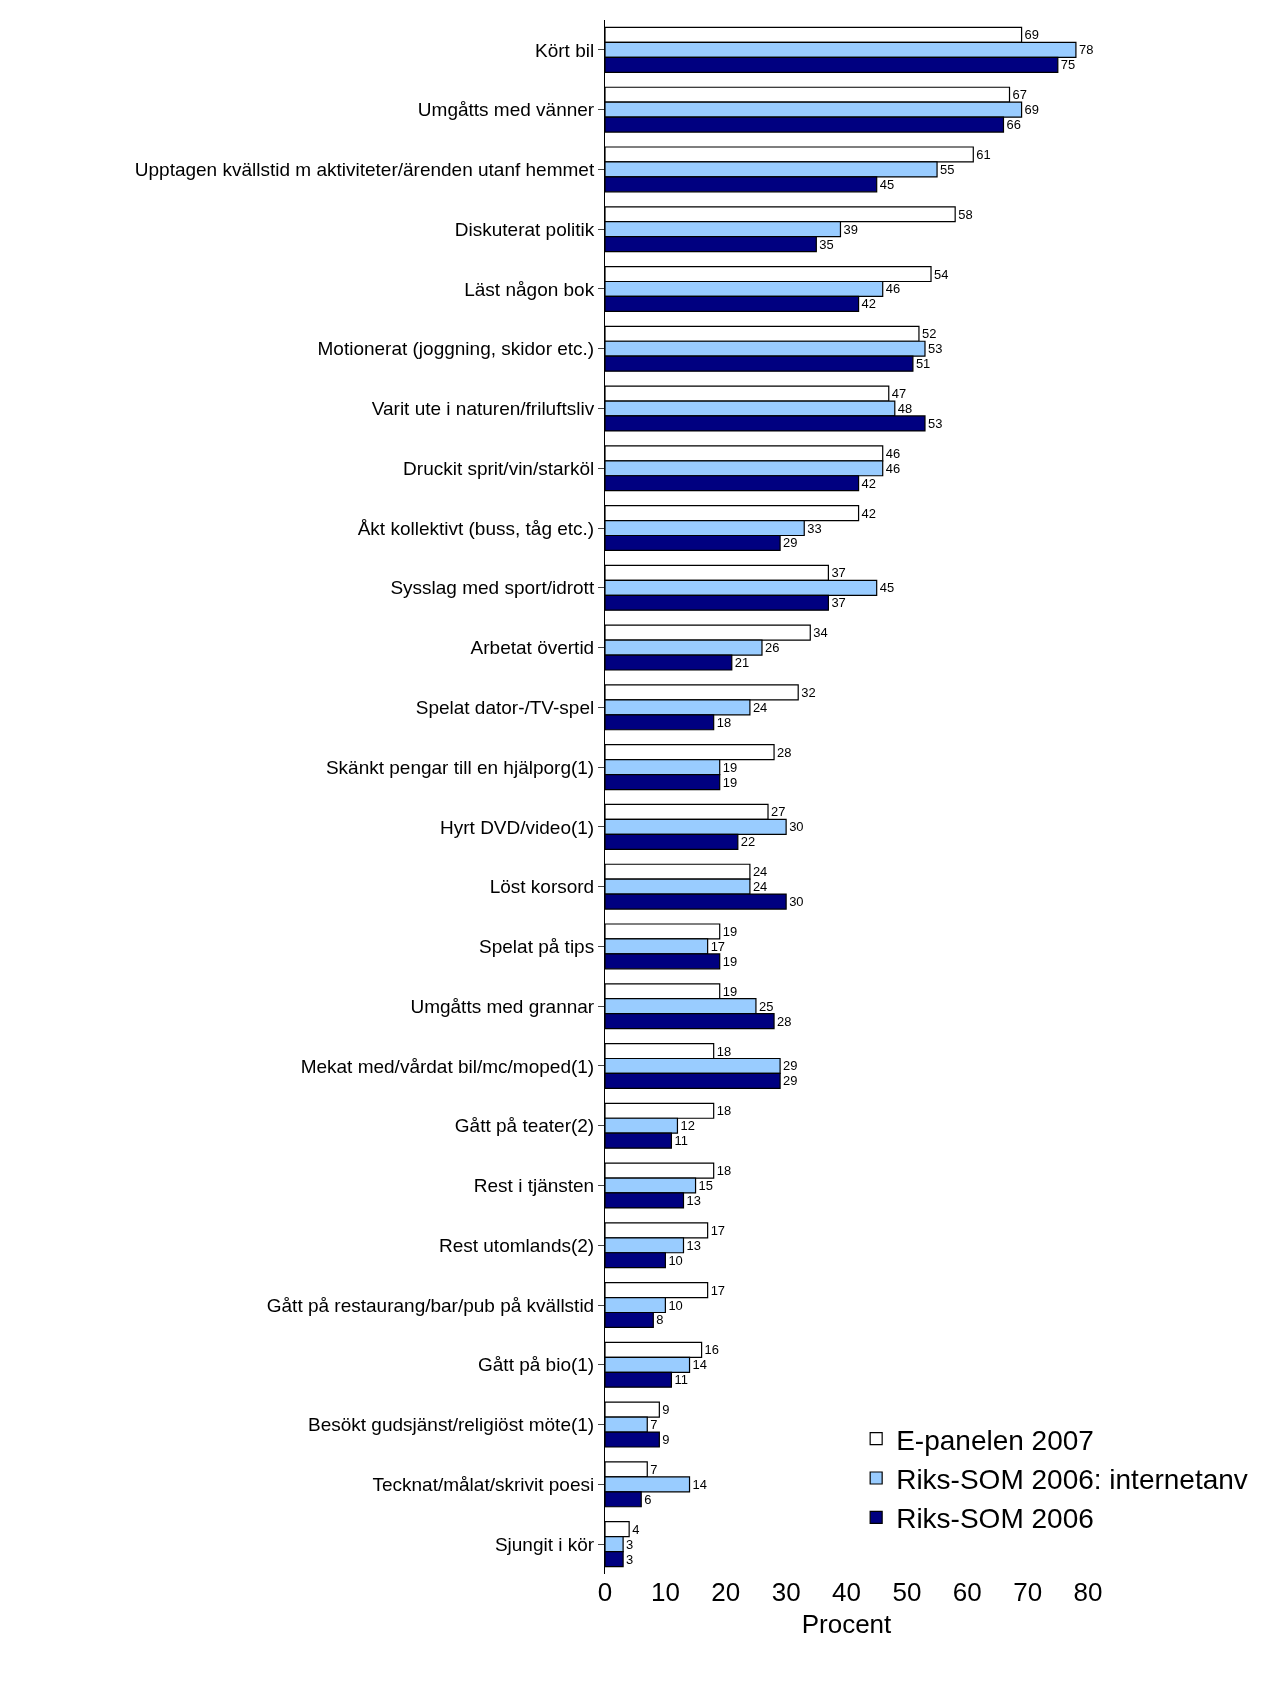 This screenshot has height=1704, width=1265. I want to click on y-tick-label: Upptagen kvällstid m aktiviteter/ärenden utanf hemmet, so click(364, 170).